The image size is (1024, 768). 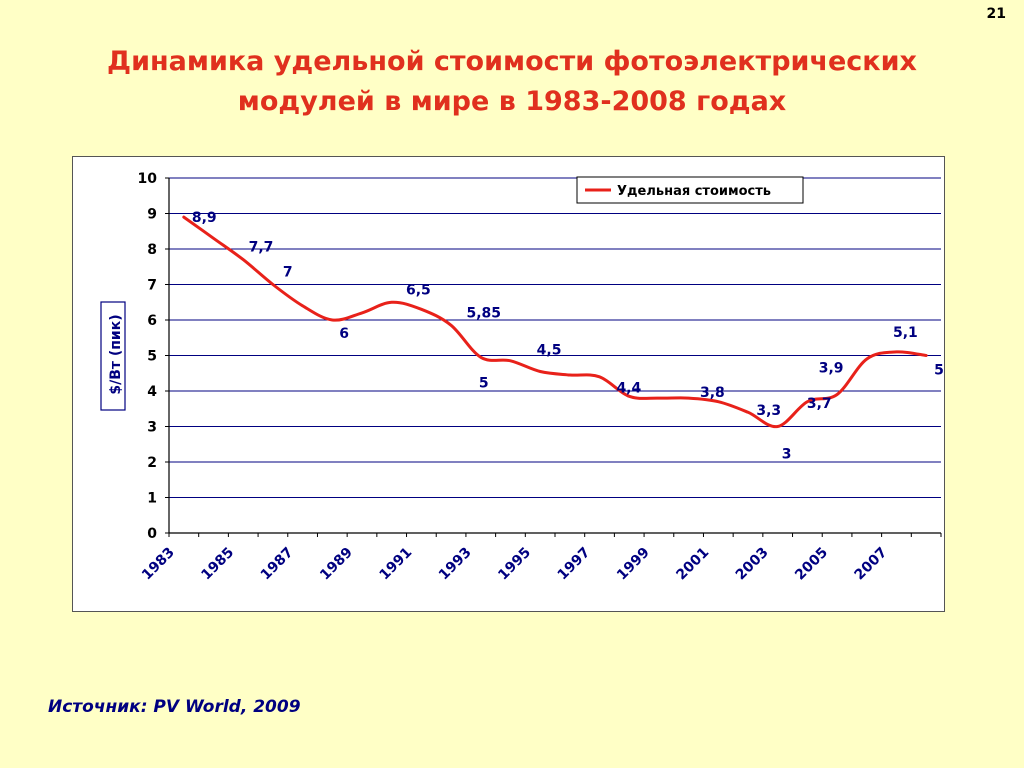 I want to click on y-tick-label: 8, so click(x=152, y=250).